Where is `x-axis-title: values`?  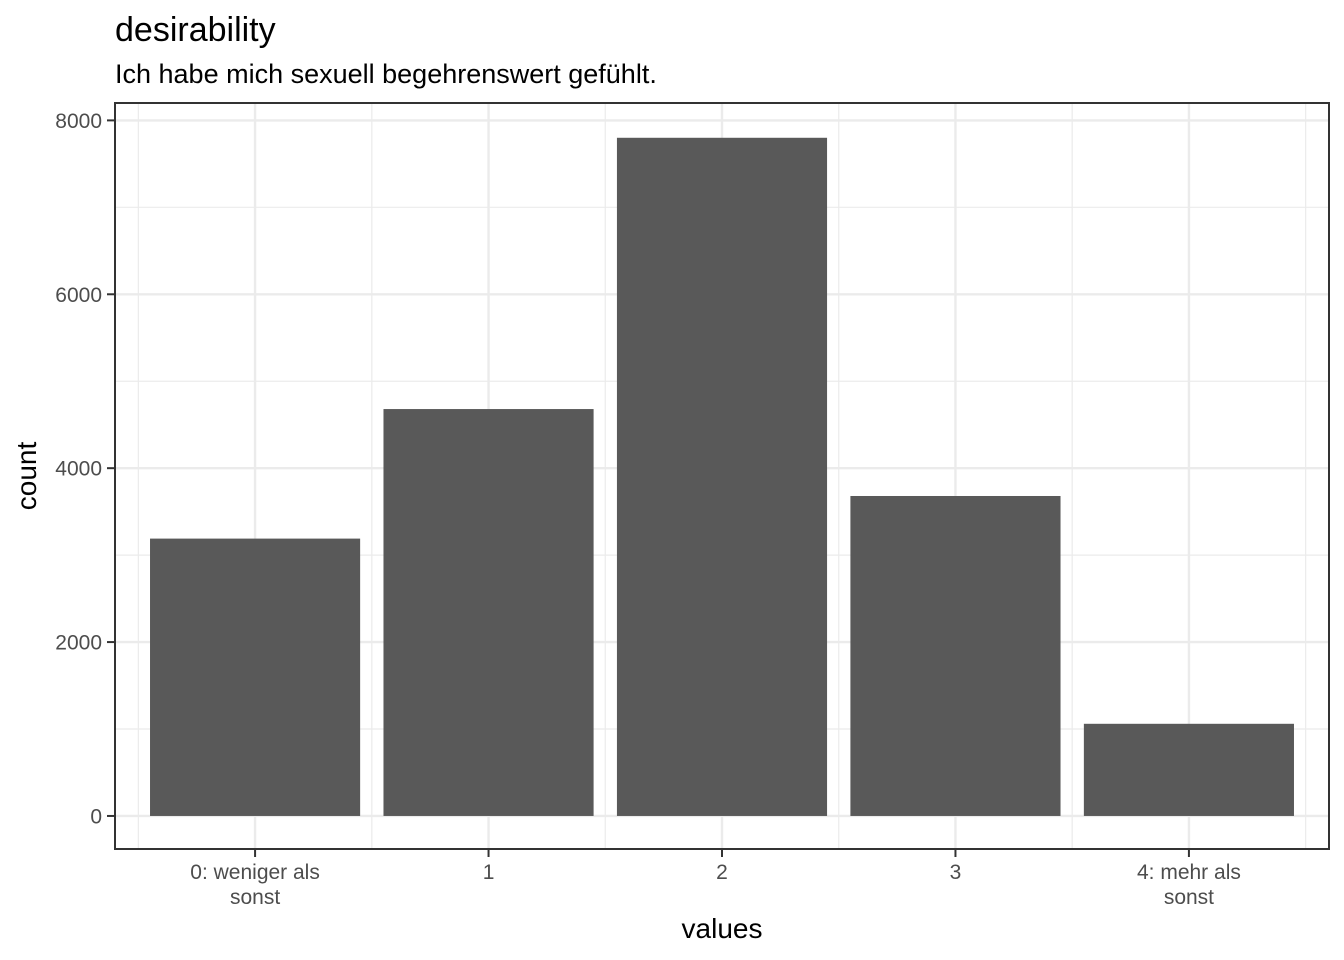 x-axis-title: values is located at coordinates (722, 928).